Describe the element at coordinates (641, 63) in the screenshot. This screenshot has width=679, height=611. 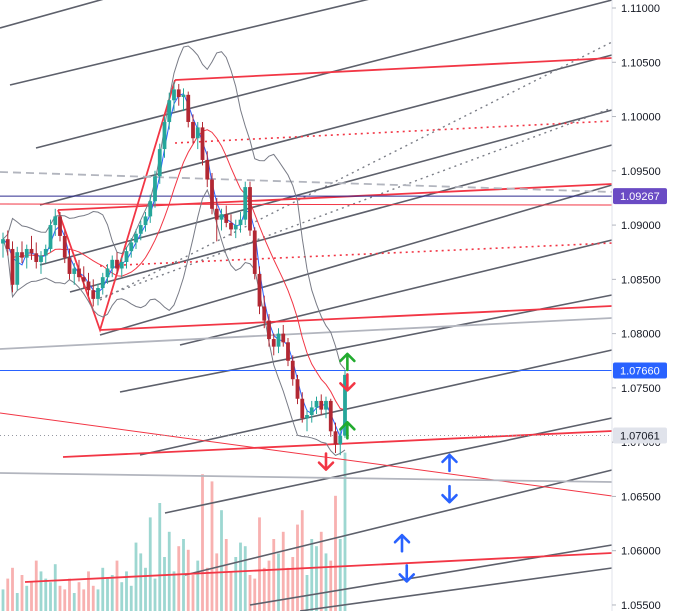
I see `axis-tick-label: 1.10500` at that location.